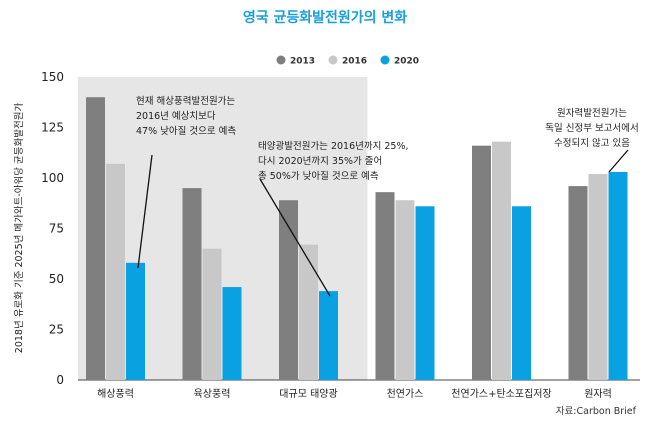  Describe the element at coordinates (212, 394) in the screenshot. I see `category-label: 육상풍력` at that location.